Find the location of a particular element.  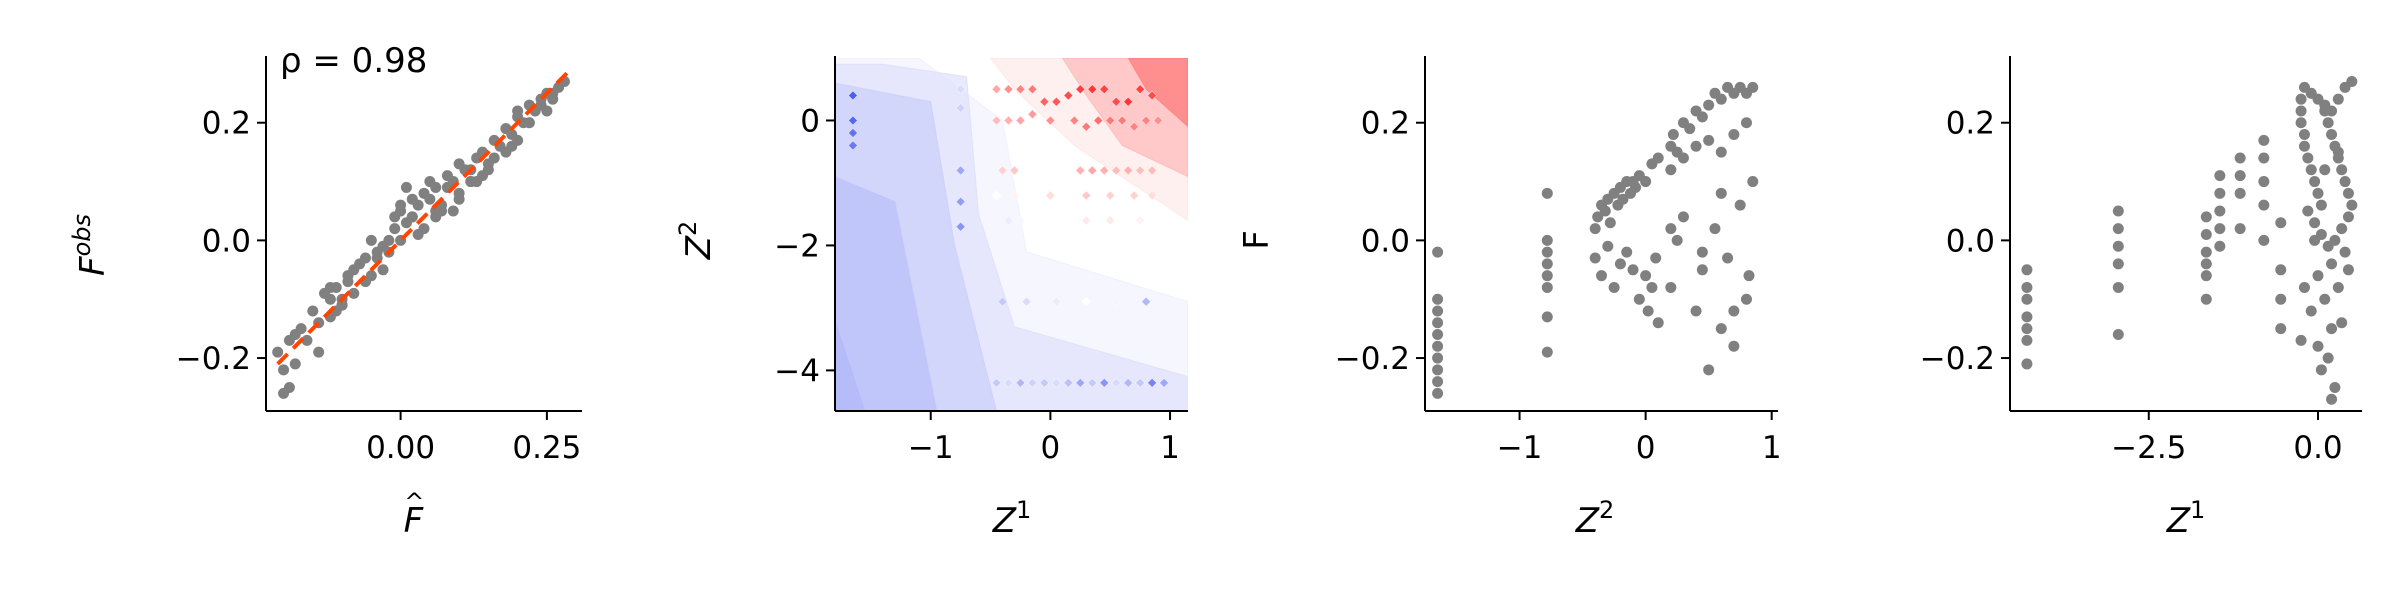

z2-axes: −1 0 1 −0.2 0.0 0.2 is located at coordinates (1558, 261).